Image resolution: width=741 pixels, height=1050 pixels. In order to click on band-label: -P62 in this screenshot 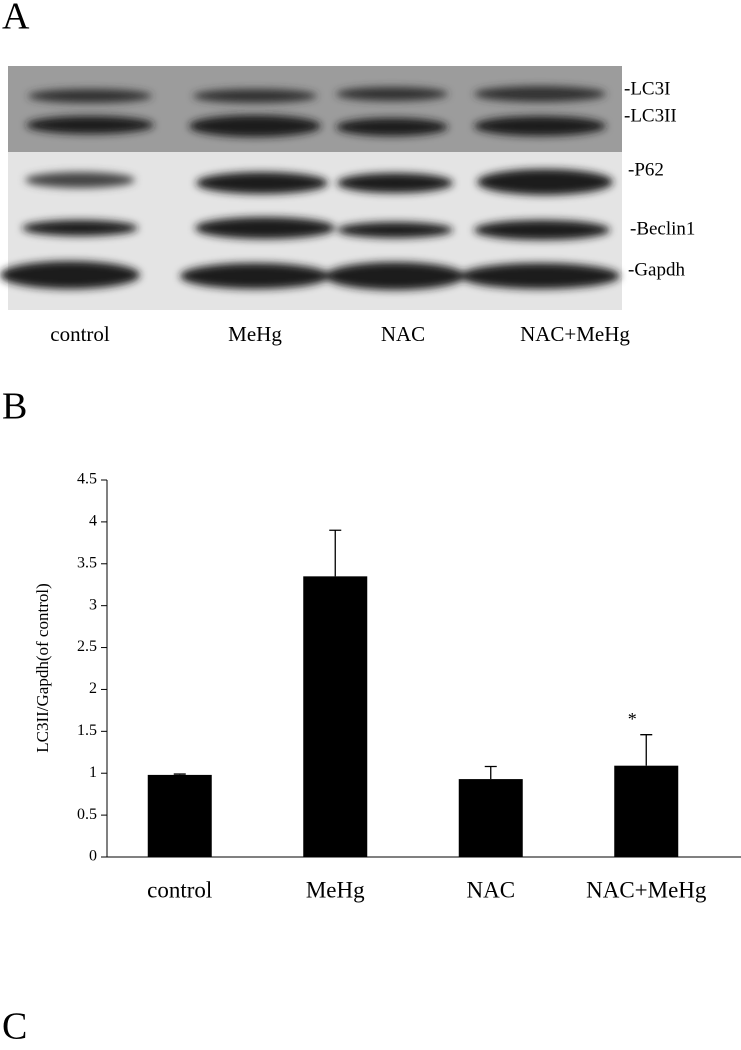, I will do `click(646, 169)`.